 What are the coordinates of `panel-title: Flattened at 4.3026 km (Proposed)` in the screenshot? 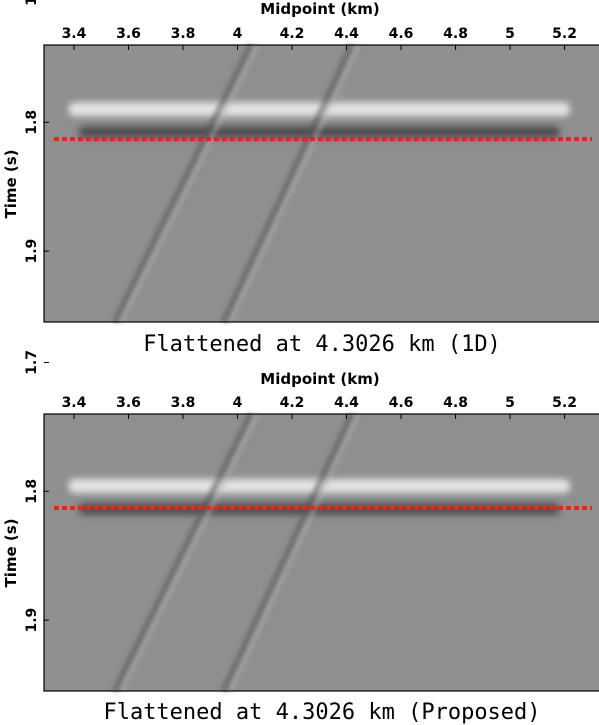 It's located at (321, 712).